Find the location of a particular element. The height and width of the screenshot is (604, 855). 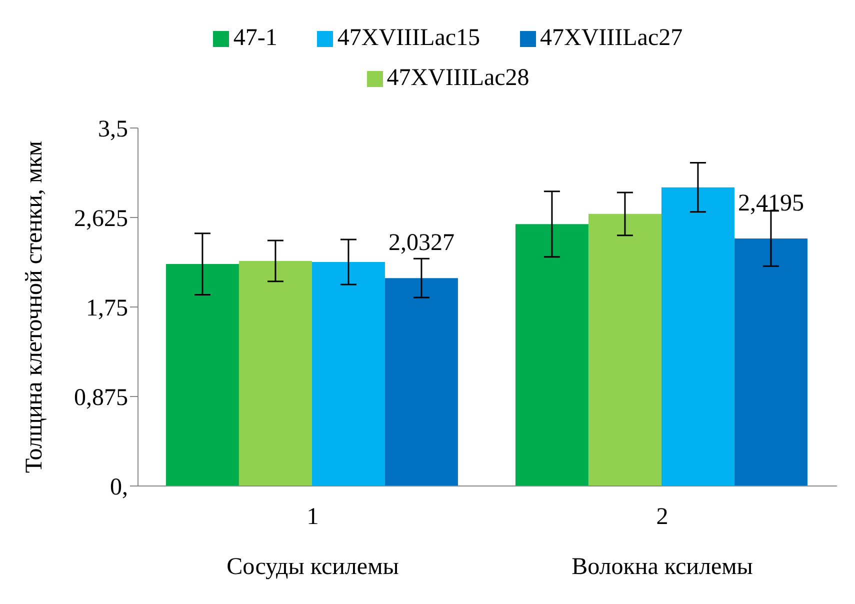

x-tick-label: 1 is located at coordinates (312, 517).